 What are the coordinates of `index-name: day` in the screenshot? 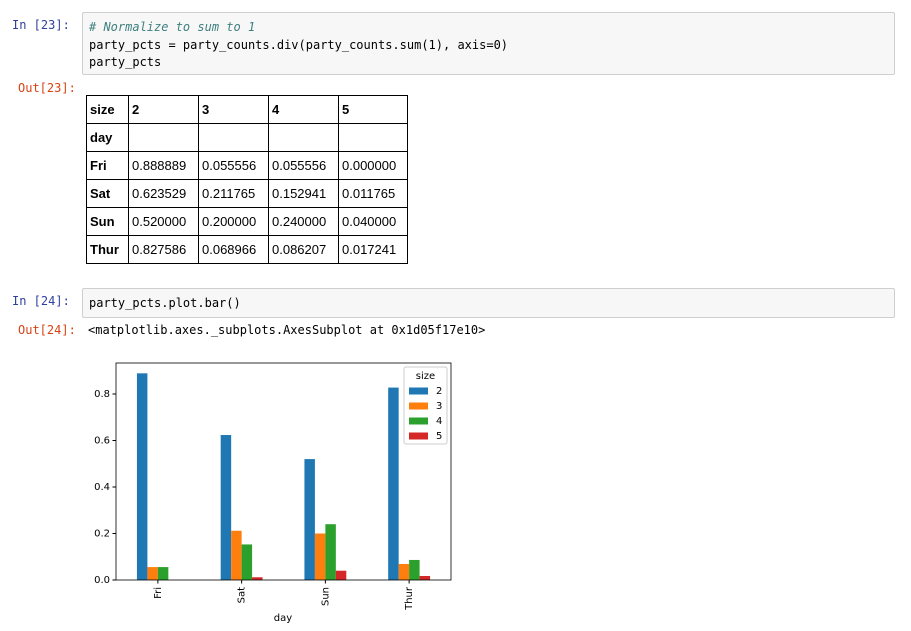 It's located at (107, 137).